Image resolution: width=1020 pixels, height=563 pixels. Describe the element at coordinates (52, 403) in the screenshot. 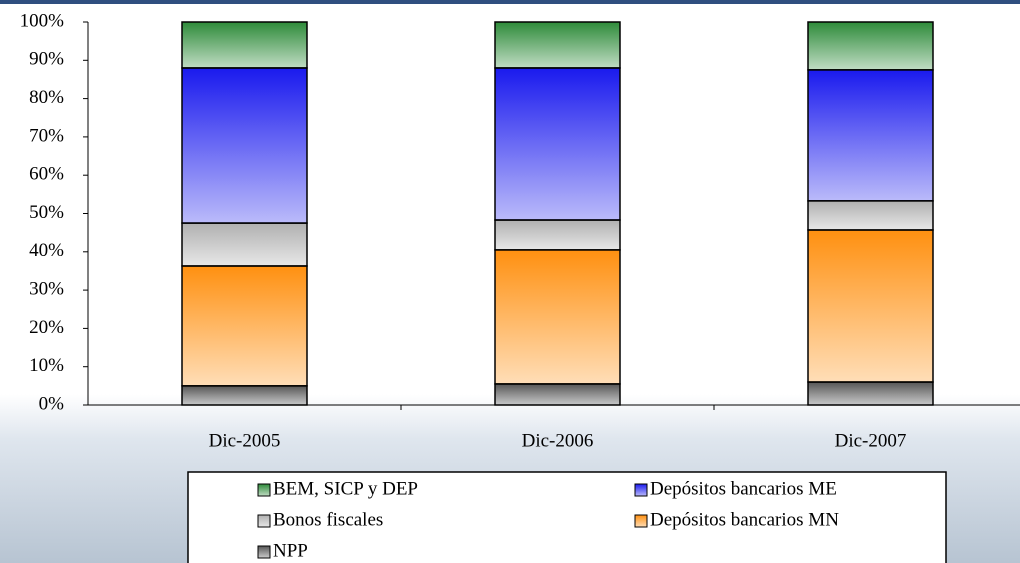

I see `y-tick-label: 0%` at that location.